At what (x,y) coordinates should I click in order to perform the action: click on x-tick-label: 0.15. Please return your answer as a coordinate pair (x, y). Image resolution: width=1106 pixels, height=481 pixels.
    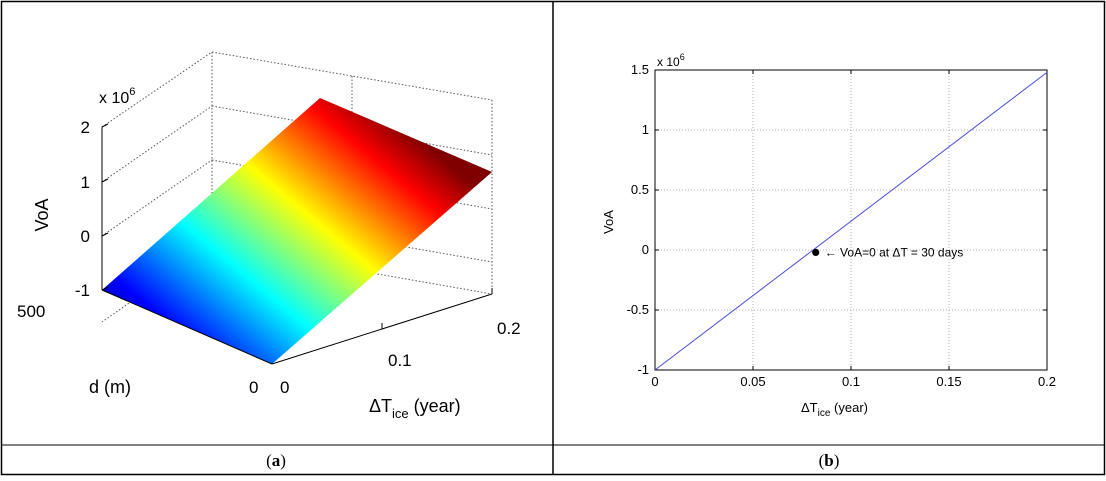
    Looking at the image, I should click on (948, 381).